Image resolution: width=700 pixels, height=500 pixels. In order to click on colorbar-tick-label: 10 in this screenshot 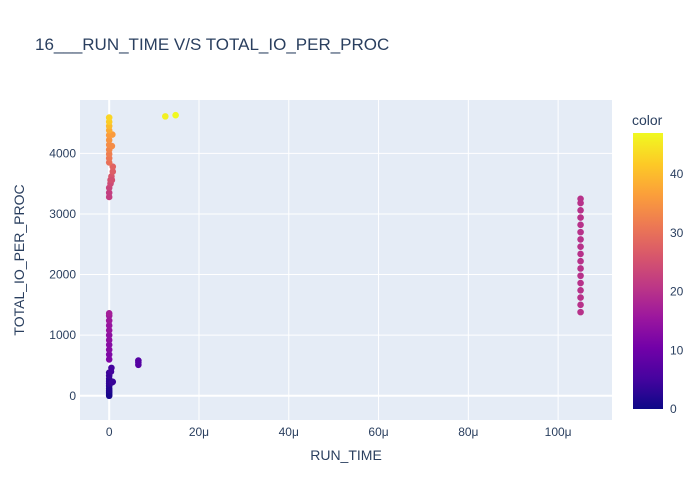, I will do `click(677, 350)`.